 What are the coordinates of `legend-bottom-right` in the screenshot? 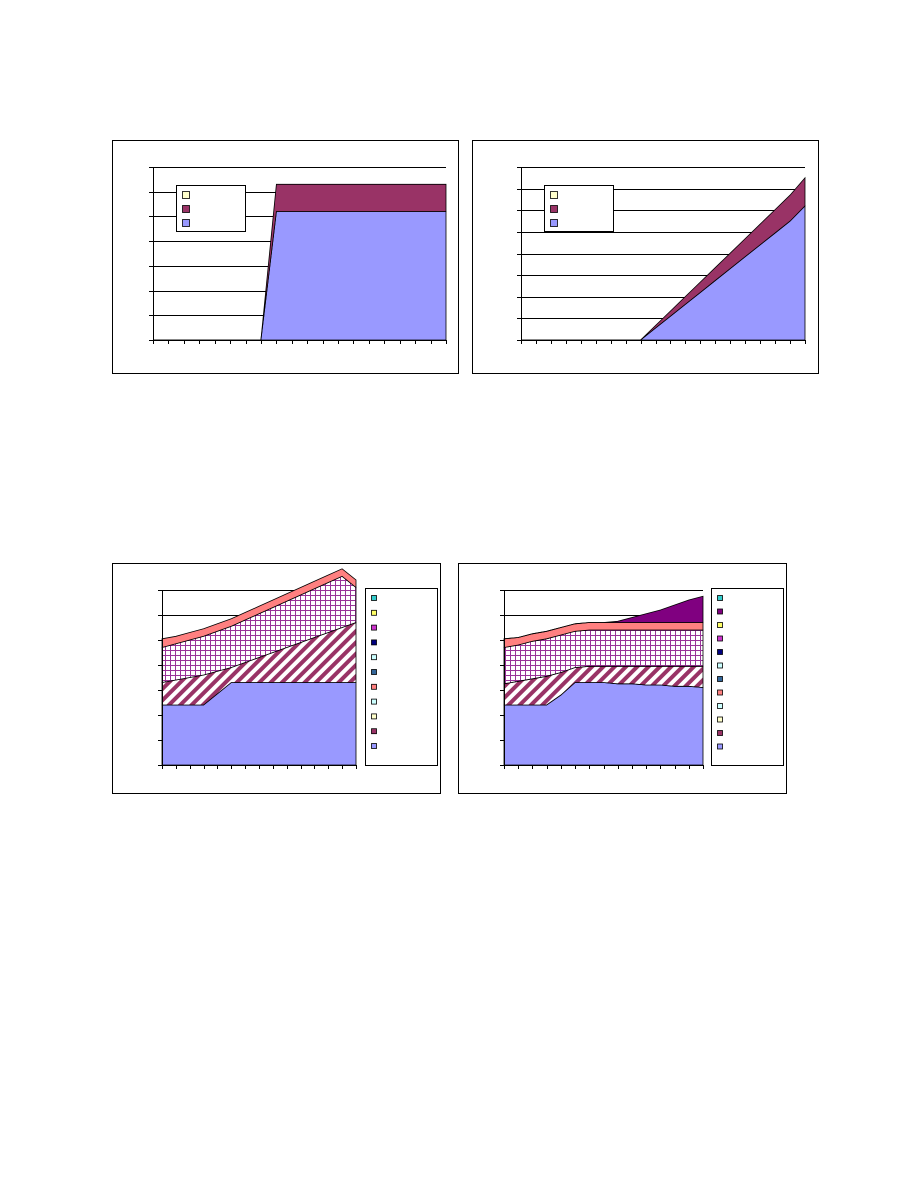 It's located at (747, 677).